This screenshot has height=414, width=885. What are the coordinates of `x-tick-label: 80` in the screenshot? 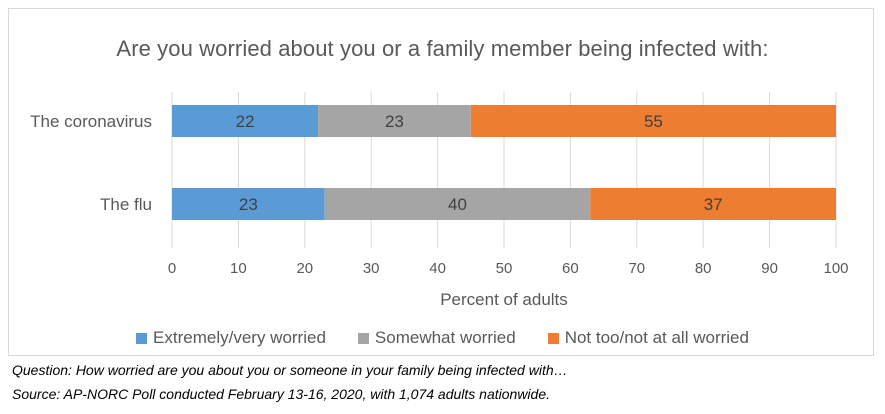 It's located at (703, 268).